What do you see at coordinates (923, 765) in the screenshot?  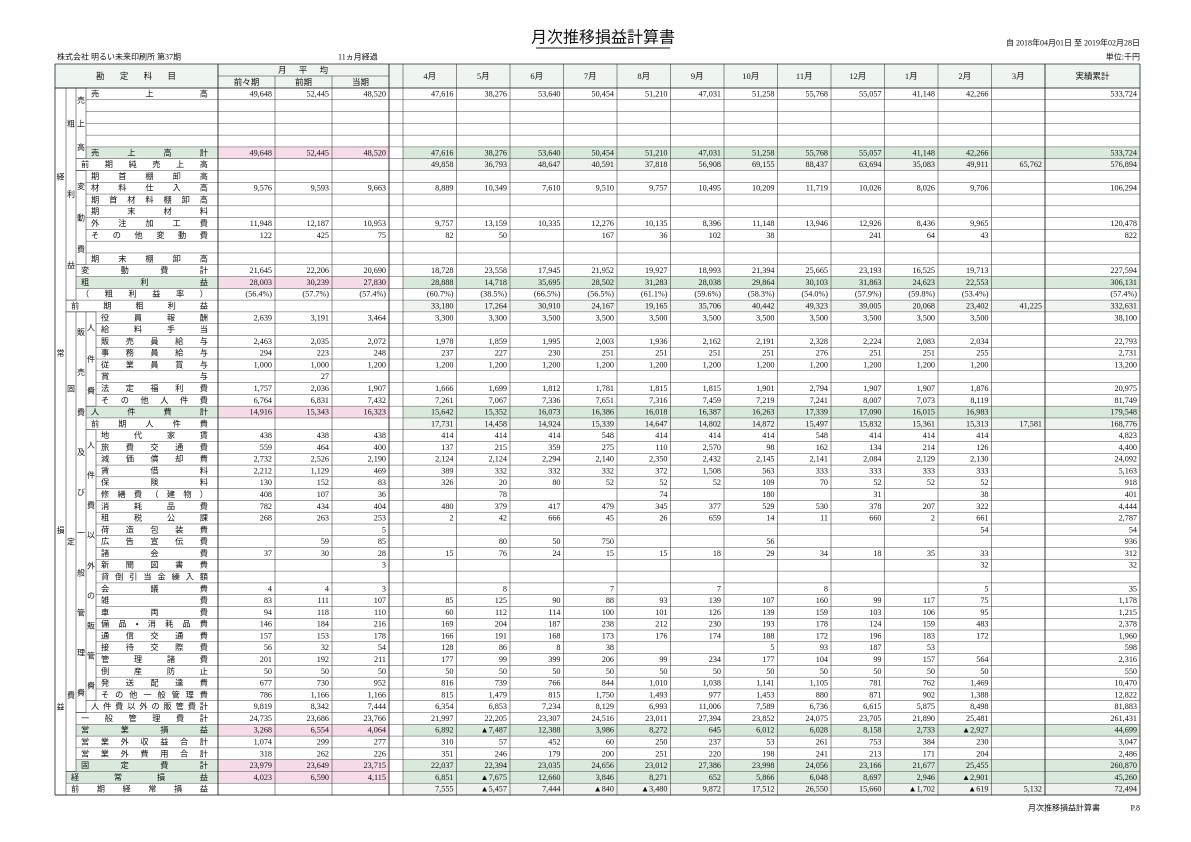 I see `cell-value: 21,677` at bounding box center [923, 765].